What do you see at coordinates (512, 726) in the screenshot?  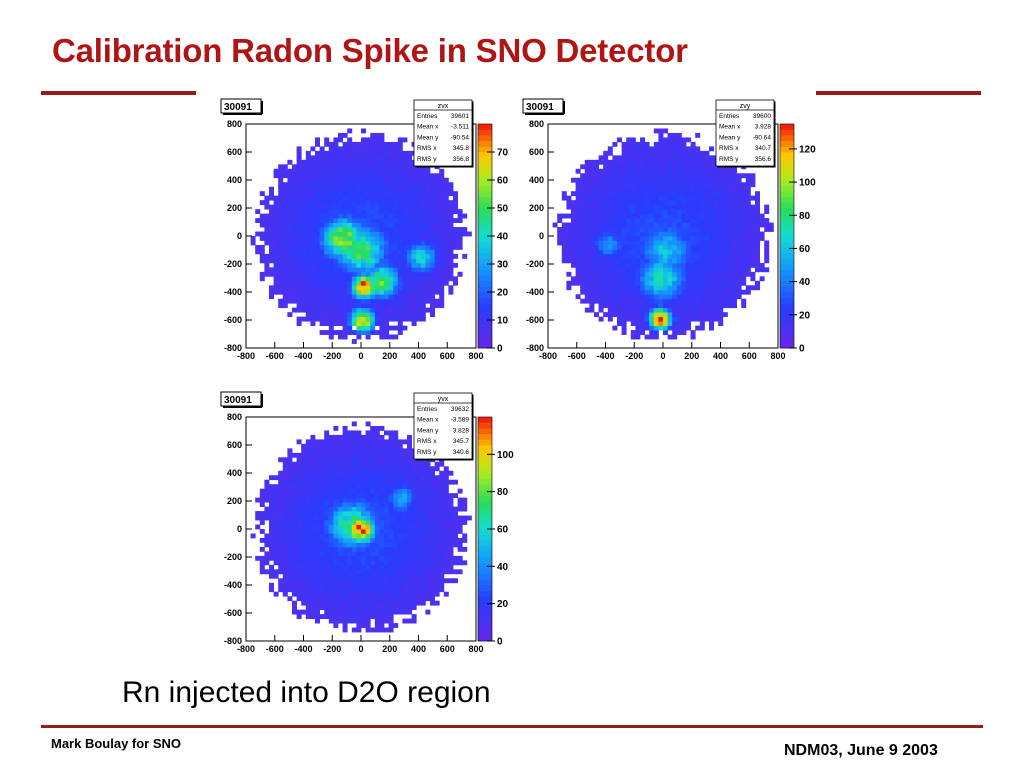 I see `footer-rule` at bounding box center [512, 726].